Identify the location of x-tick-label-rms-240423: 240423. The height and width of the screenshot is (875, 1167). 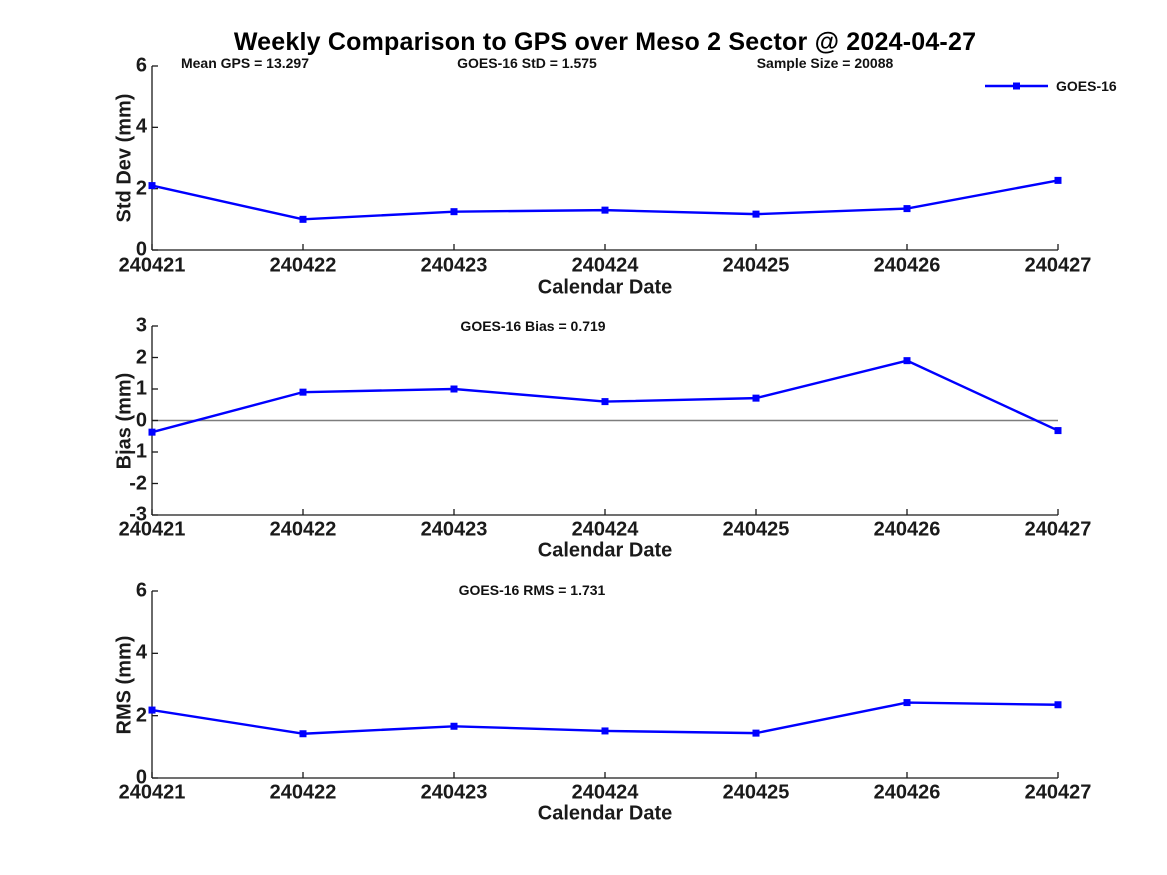
(454, 792).